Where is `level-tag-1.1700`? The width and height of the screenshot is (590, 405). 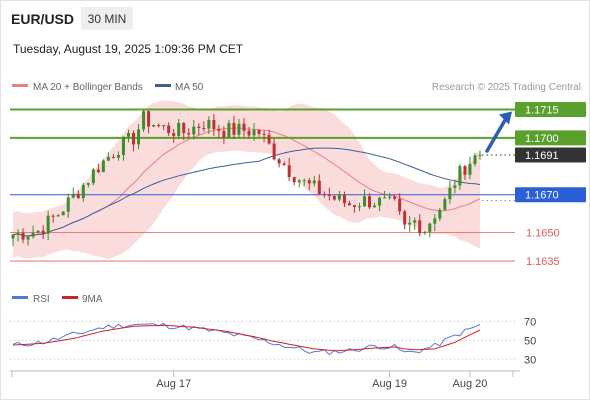
level-tag-1.1700 is located at coordinates (550, 138).